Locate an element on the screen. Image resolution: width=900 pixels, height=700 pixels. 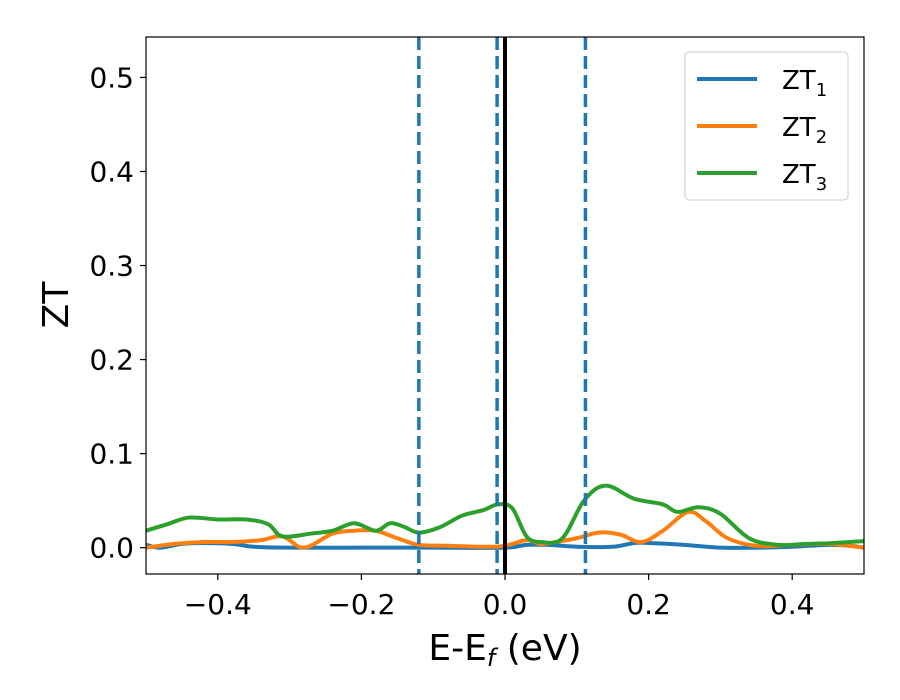
x-tick-label: −0.2 is located at coordinates (361, 604).